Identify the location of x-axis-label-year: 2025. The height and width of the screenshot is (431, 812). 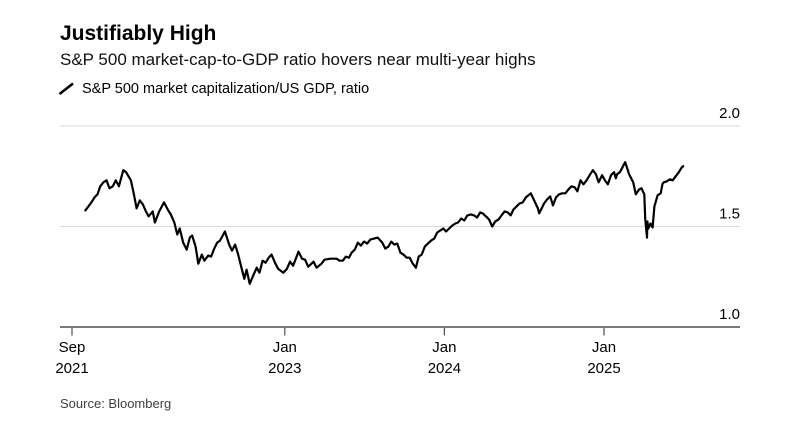
(603, 368).